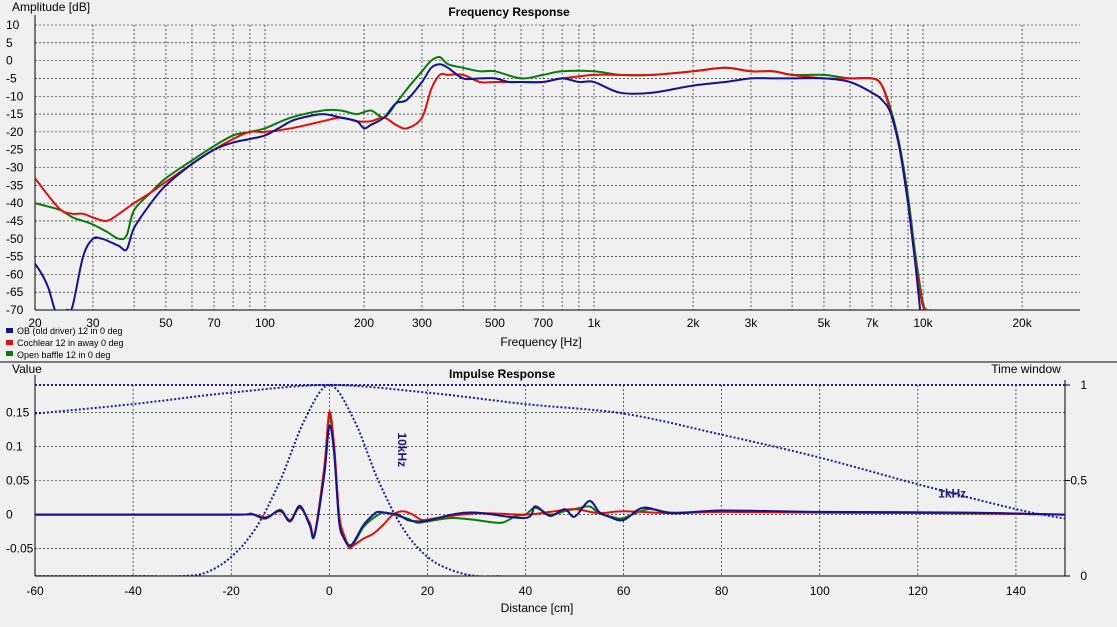 The image size is (1117, 627). What do you see at coordinates (9, 43) in the screenshot?
I see `fr-y-tick-label: 5` at bounding box center [9, 43].